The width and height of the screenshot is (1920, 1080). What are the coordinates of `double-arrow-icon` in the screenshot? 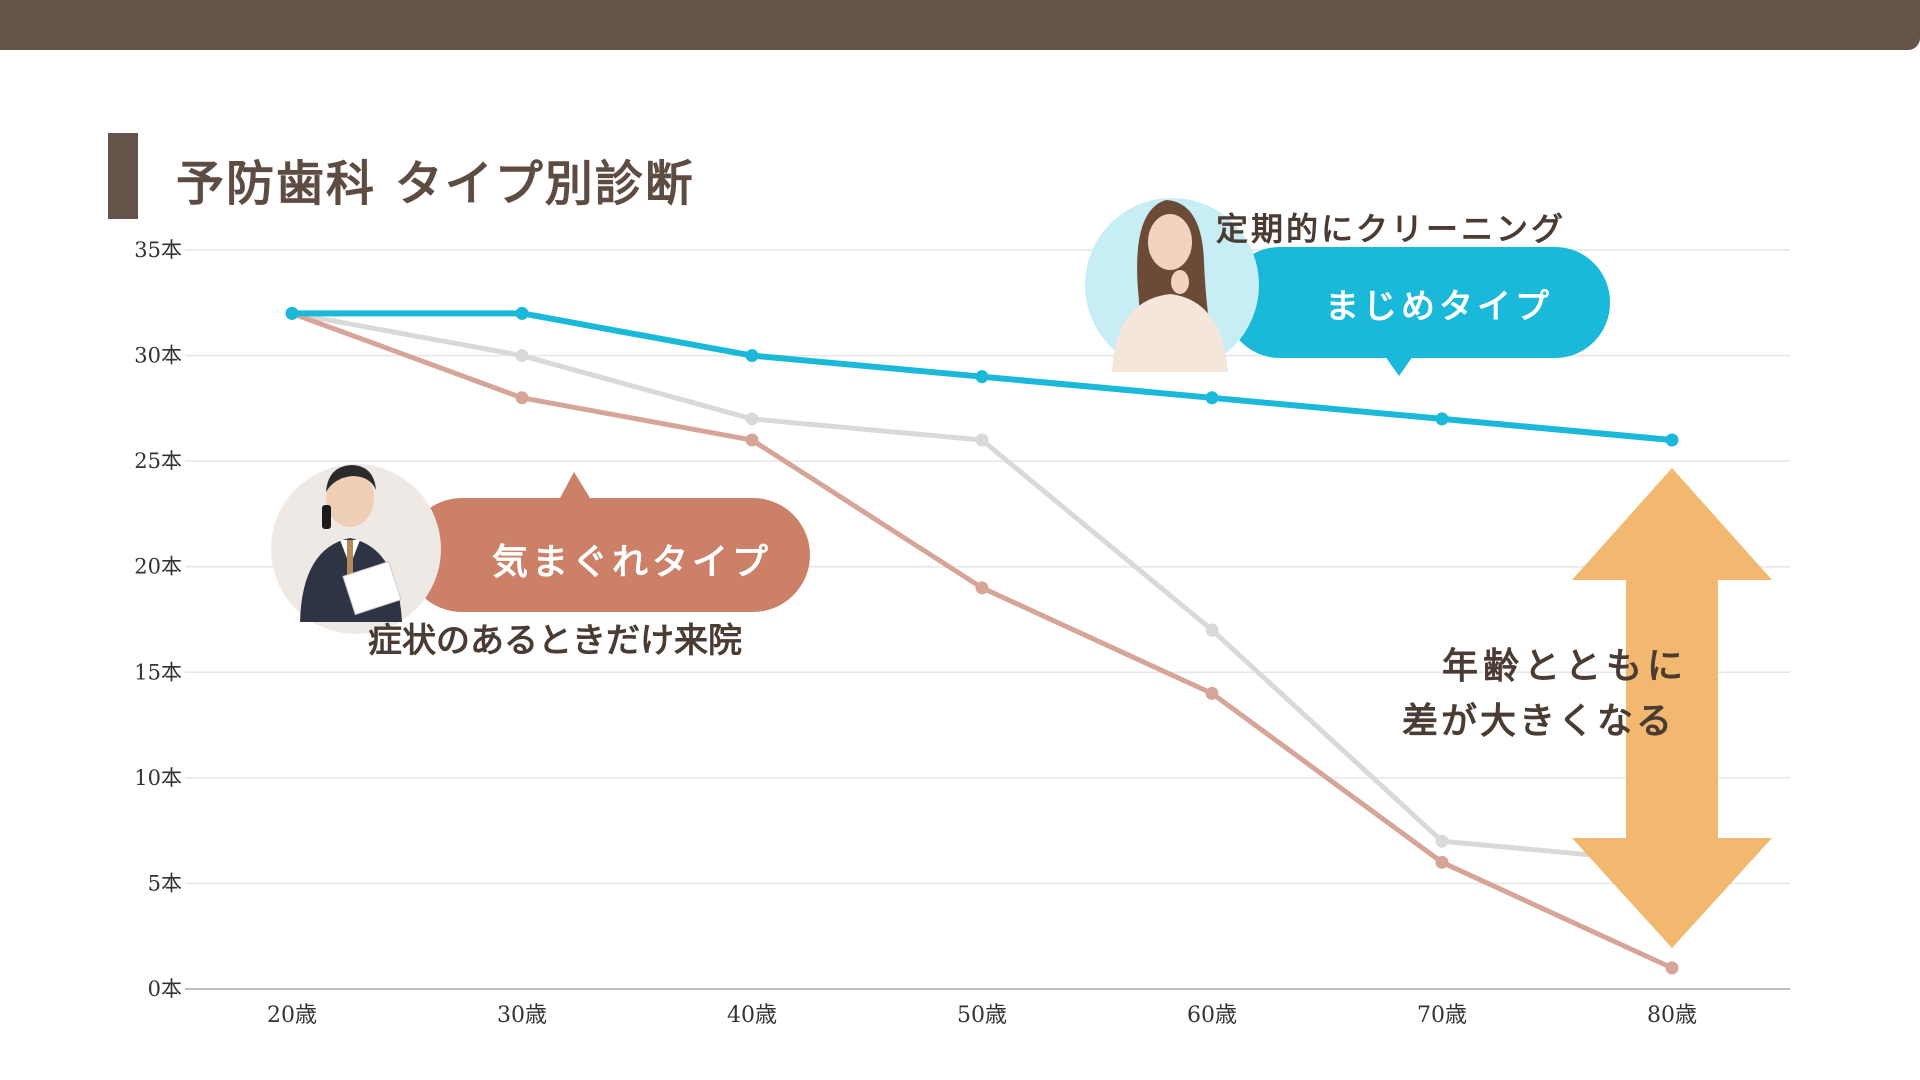 It's located at (1672, 708).